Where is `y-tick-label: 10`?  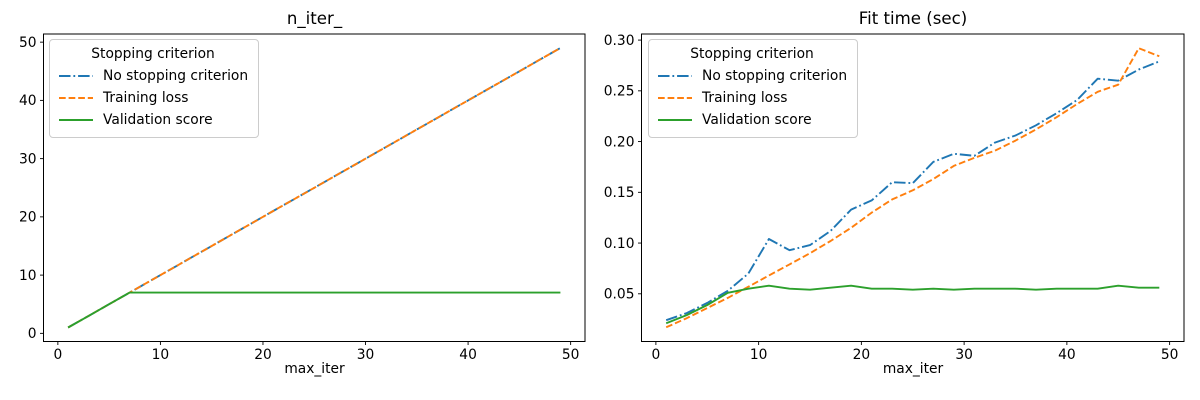
y-tick-label: 10 is located at coordinates (28, 276).